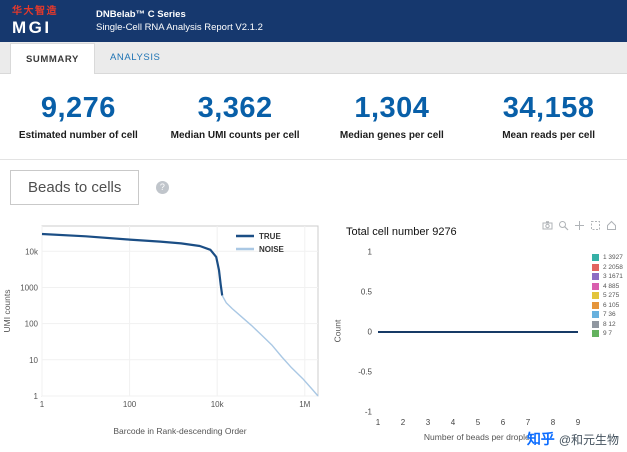  What do you see at coordinates (611, 225) in the screenshot?
I see `home-icon` at bounding box center [611, 225].